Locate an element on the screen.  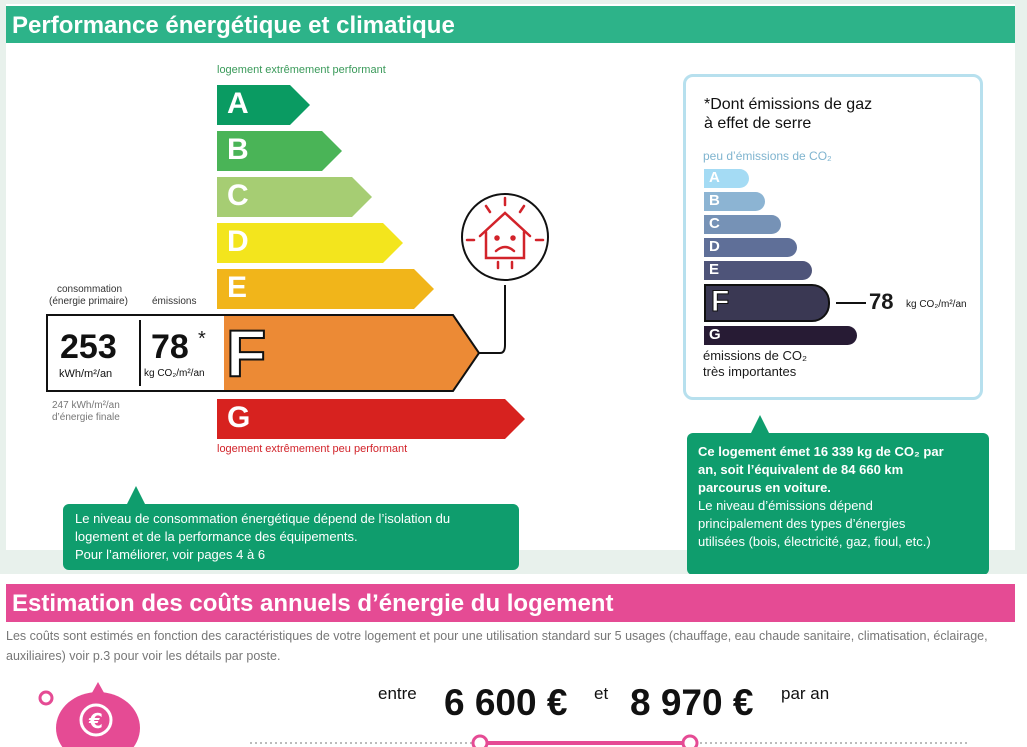
co2-bar-d: D is located at coordinates (750, 247).